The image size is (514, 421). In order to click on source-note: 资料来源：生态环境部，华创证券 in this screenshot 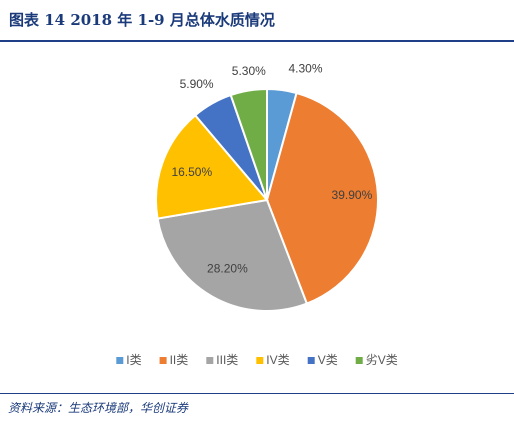, I will do `click(98, 408)`.